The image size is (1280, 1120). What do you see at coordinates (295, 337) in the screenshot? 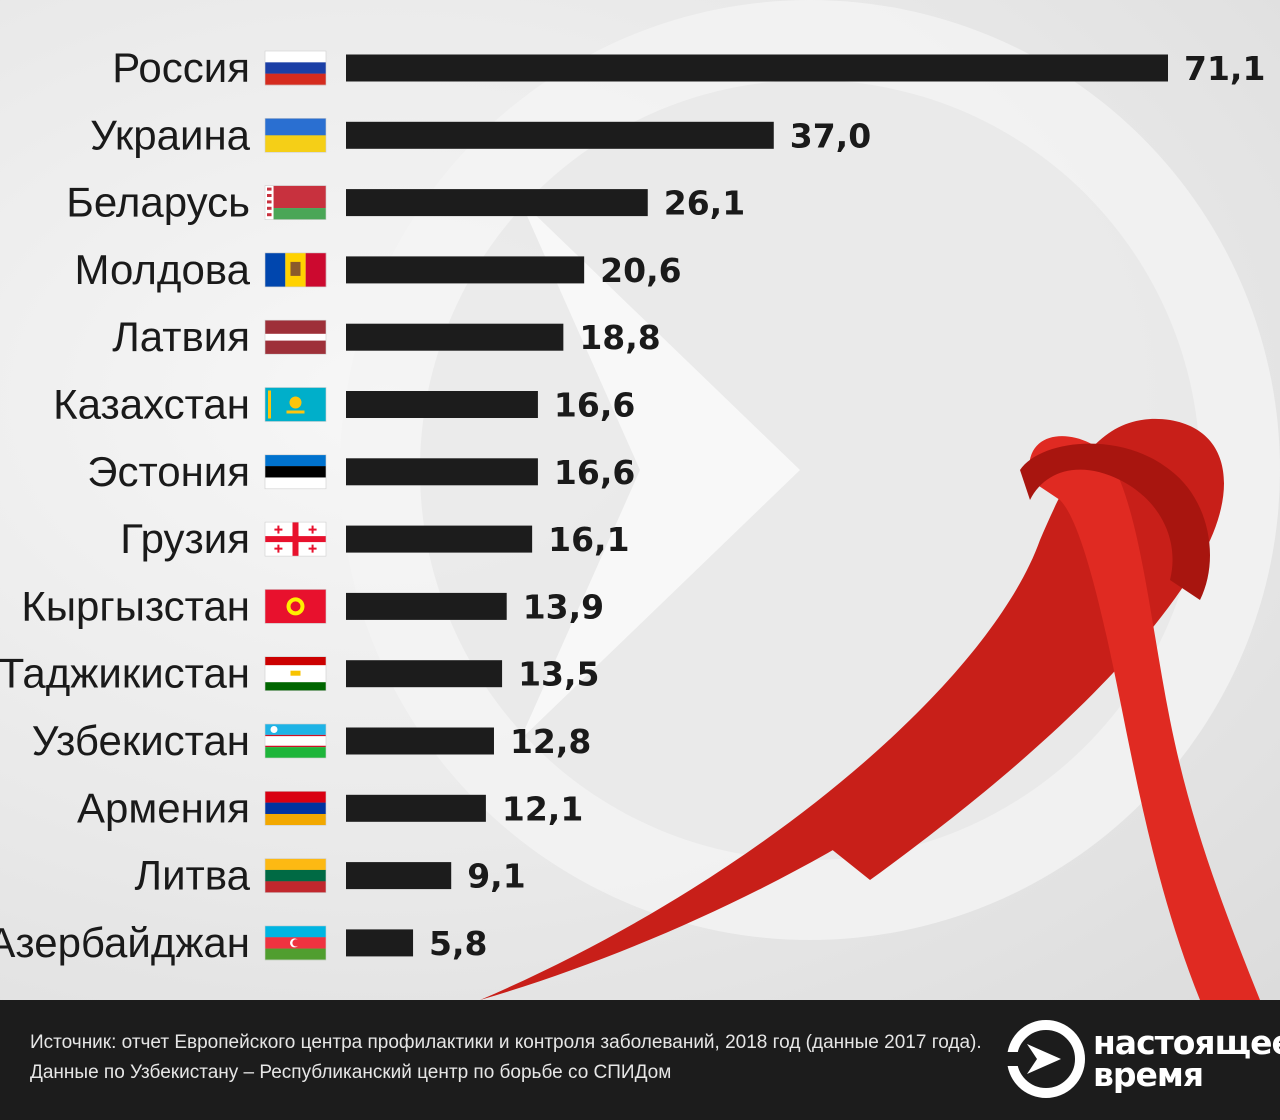
I see `latvia-flag` at bounding box center [295, 337].